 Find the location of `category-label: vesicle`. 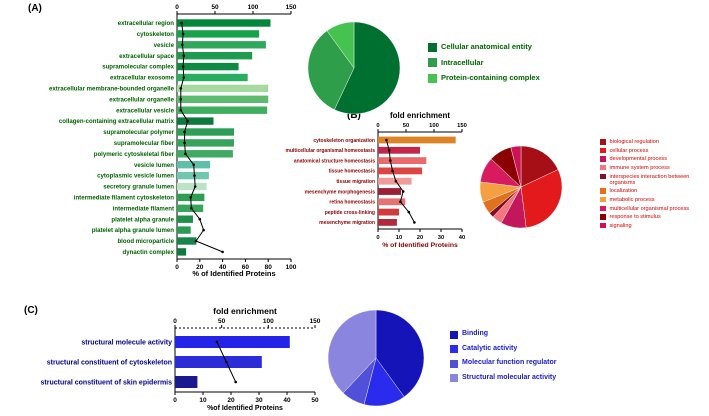

category-label: vesicle is located at coordinates (164, 45).